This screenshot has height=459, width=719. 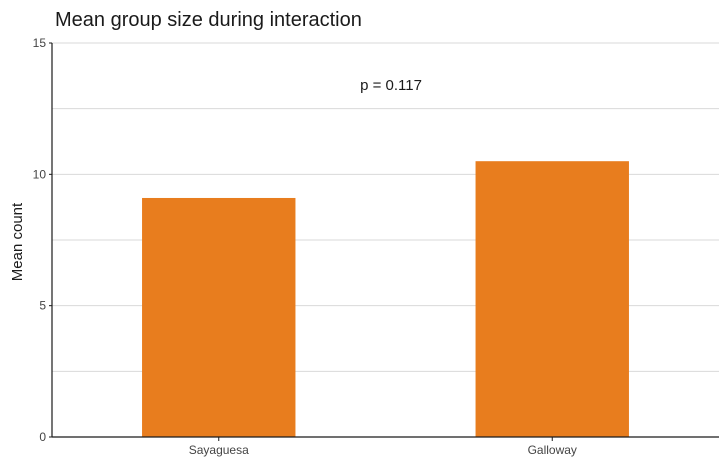 I want to click on p-value-annotation: p = 0.117, so click(x=391, y=85).